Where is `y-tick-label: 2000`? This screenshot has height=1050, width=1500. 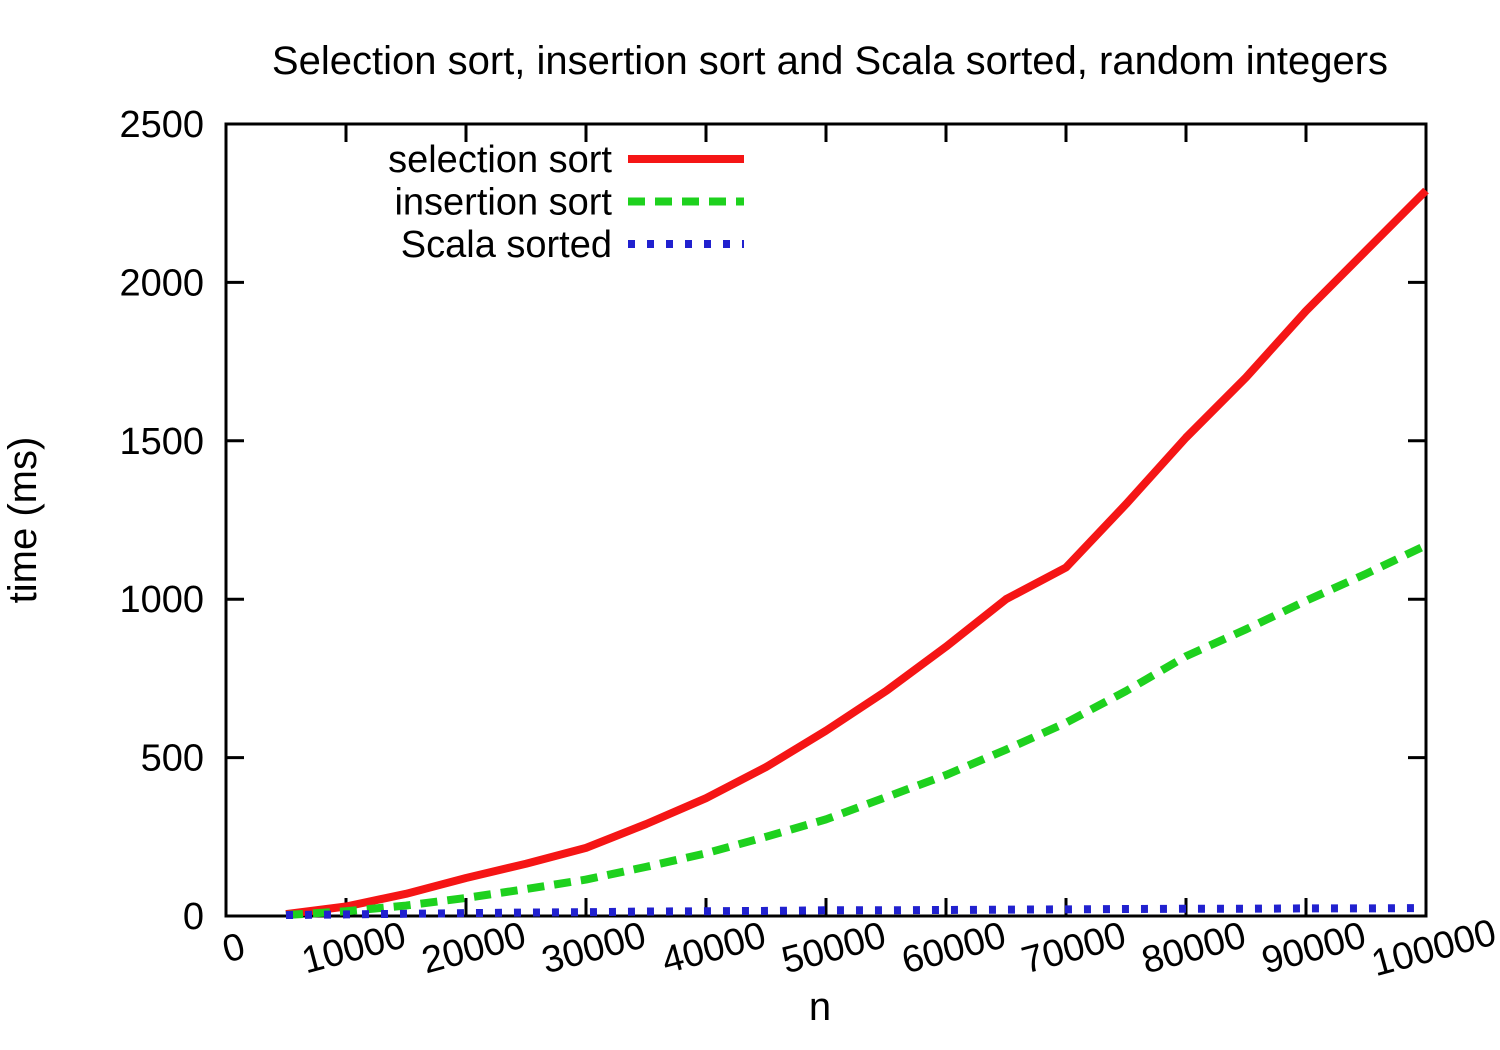 y-tick-label: 2000 is located at coordinates (161, 283).